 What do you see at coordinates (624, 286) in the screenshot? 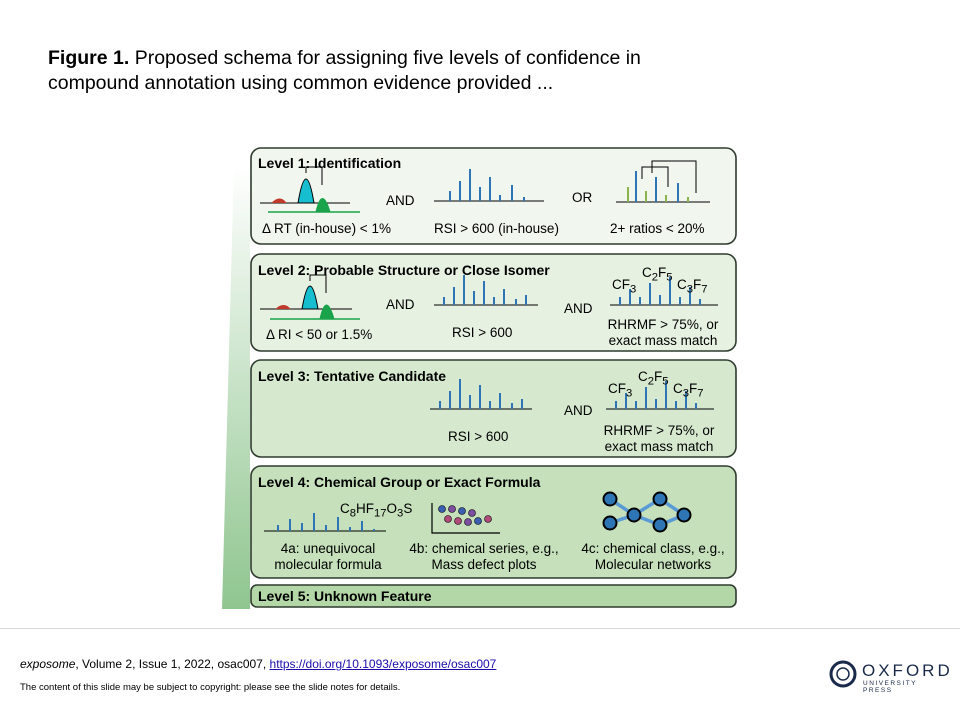
I see `level-2-fragment-cf3: CF3` at bounding box center [624, 286].